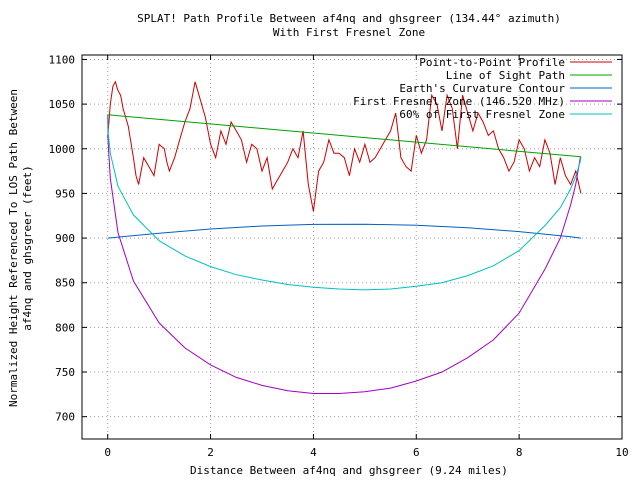 The width and height of the screenshot is (640, 480). I want to click on x-tick-label: 10, so click(621, 452).